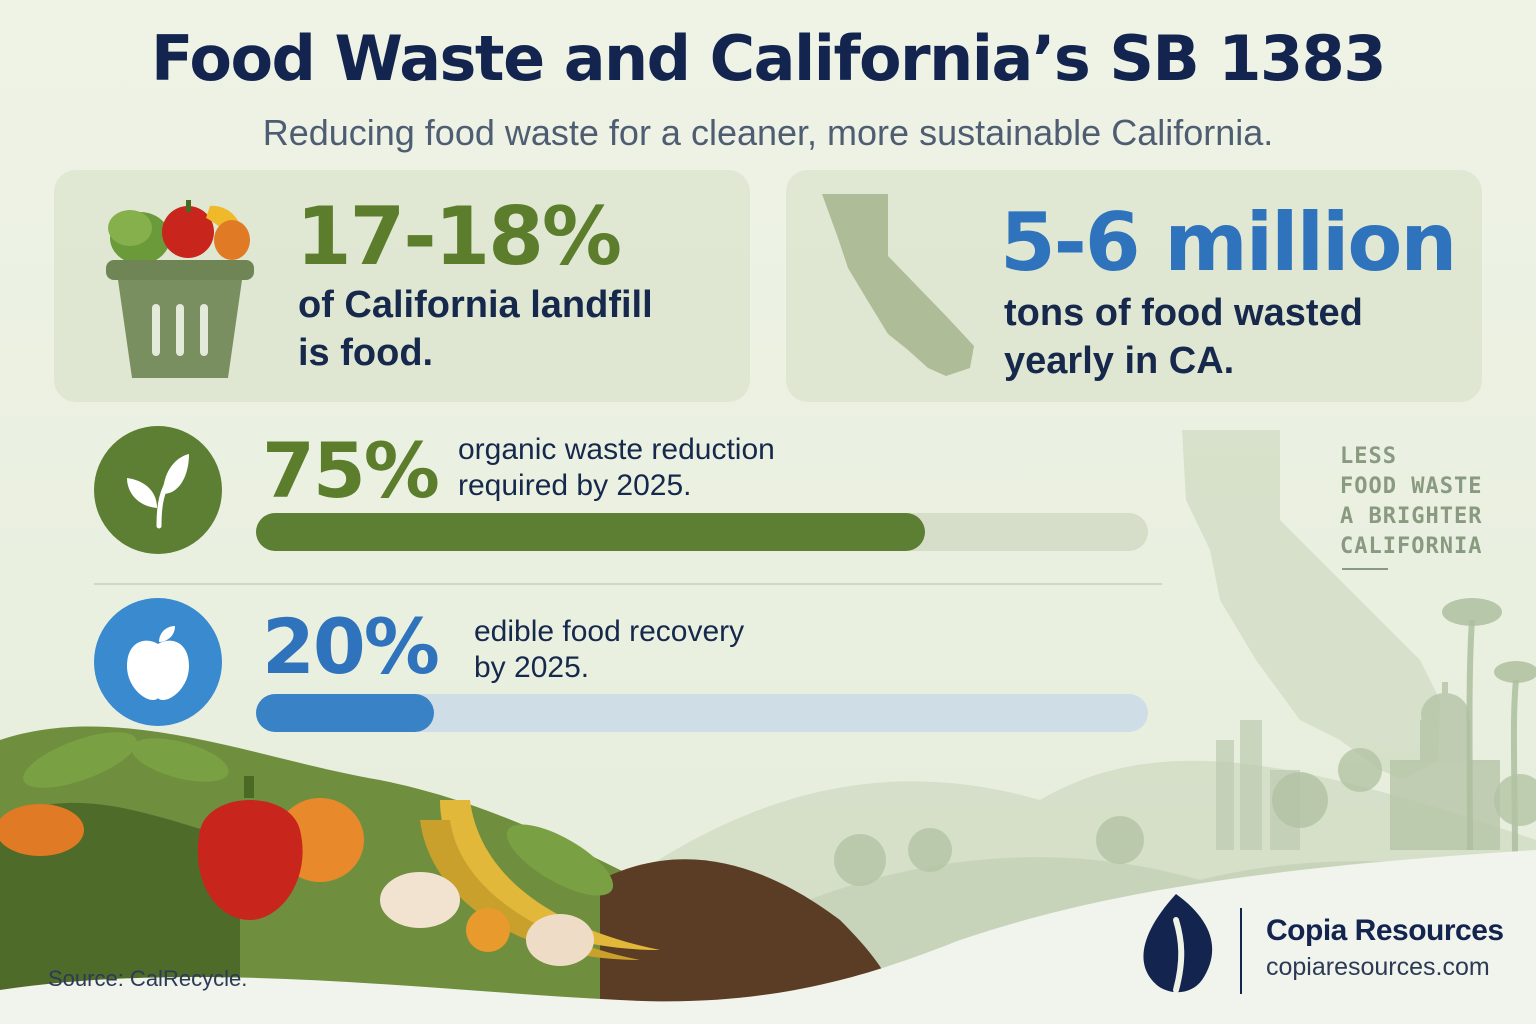  What do you see at coordinates (180, 289) in the screenshot?
I see `trash-bin-with-produce-icon` at bounding box center [180, 289].